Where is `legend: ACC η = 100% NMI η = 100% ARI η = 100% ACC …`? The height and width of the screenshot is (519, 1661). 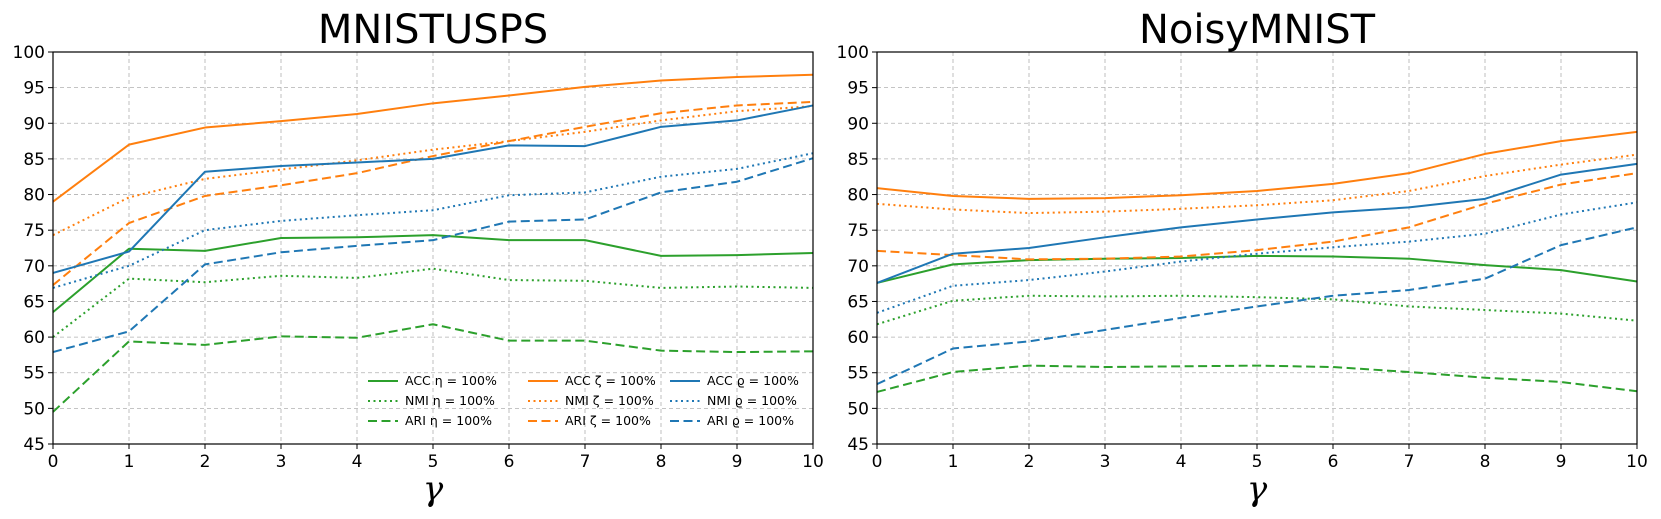
legend: ACC η = 100% NMI η = 100% ARI η = 100% ACC … is located at coordinates (583, 400).